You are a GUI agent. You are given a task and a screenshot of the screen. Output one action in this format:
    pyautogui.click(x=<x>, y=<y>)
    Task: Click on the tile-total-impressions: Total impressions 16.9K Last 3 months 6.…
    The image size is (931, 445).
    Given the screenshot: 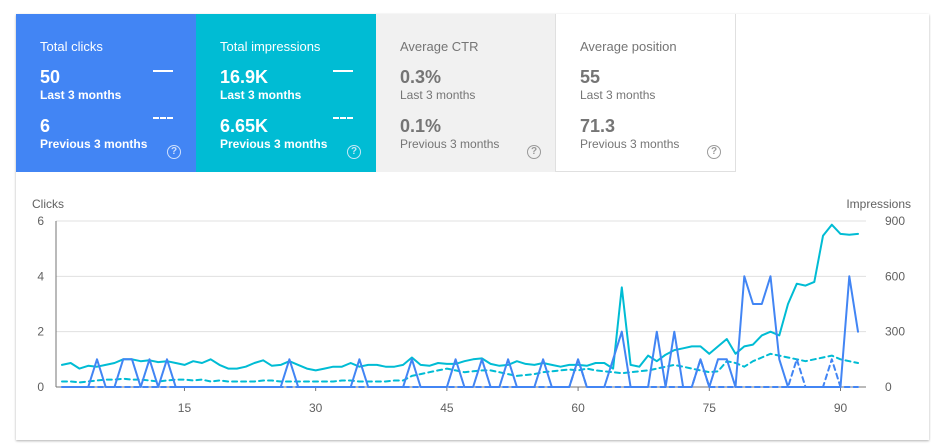 What is the action you would take?
    pyautogui.click(x=286, y=93)
    